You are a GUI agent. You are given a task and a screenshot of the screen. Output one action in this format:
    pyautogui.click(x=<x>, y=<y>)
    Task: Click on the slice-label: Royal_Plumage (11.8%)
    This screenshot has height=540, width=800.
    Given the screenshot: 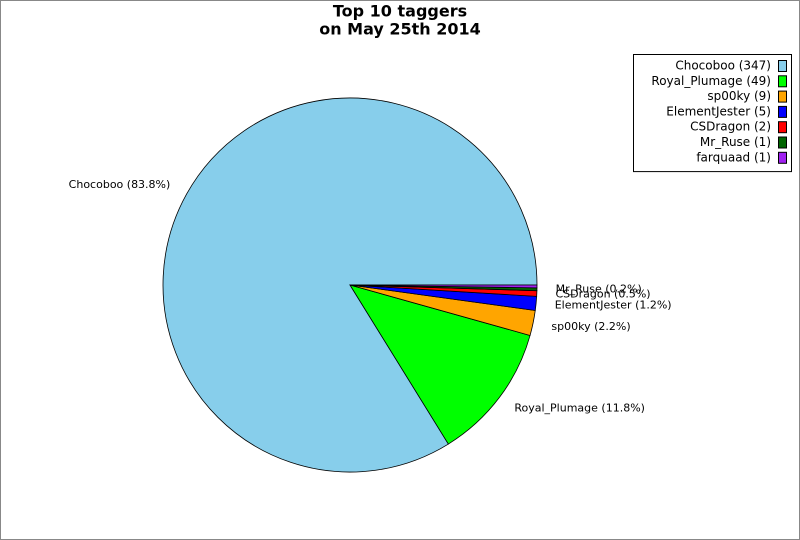 What is the action you would take?
    pyautogui.click(x=579, y=408)
    